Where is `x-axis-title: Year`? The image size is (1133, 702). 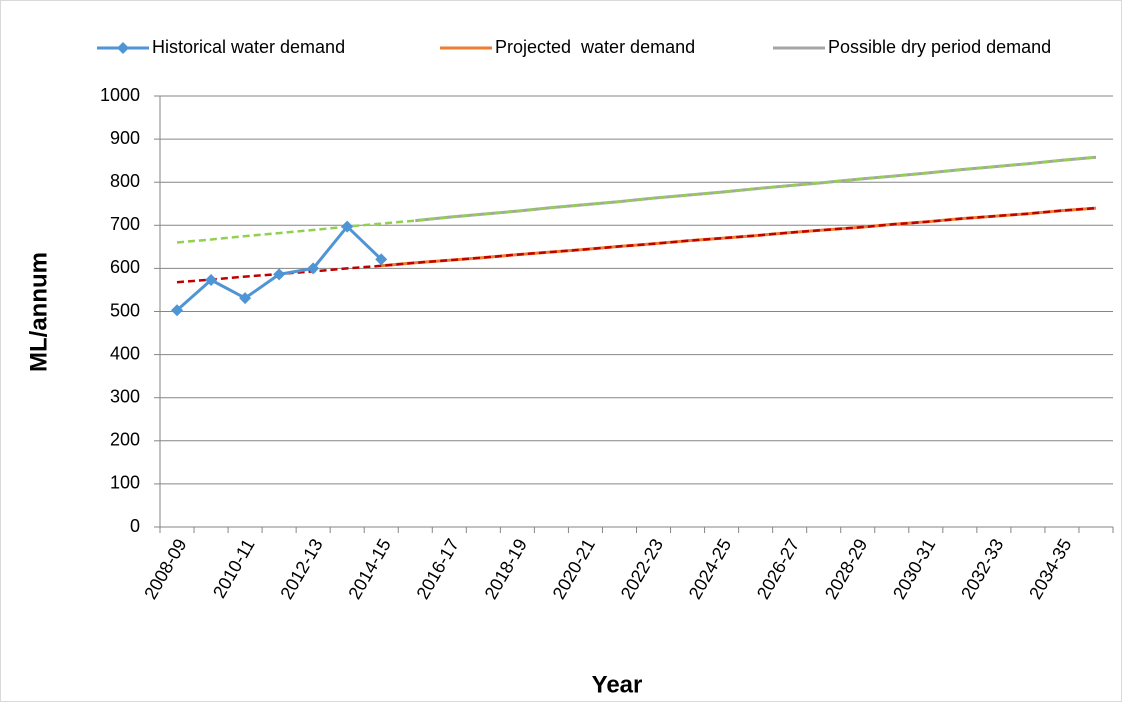
x-axis-title: Year is located at coordinates (617, 684).